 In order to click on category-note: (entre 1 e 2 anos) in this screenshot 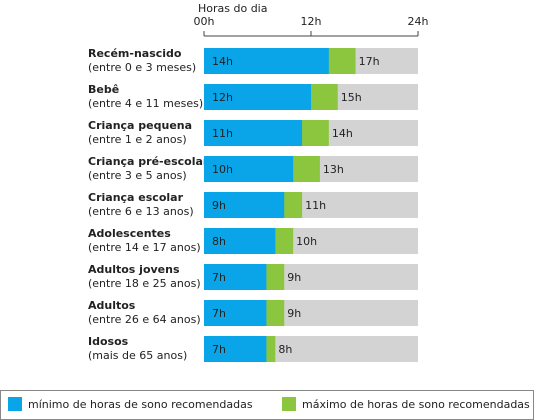, I will do `click(137, 139)`.